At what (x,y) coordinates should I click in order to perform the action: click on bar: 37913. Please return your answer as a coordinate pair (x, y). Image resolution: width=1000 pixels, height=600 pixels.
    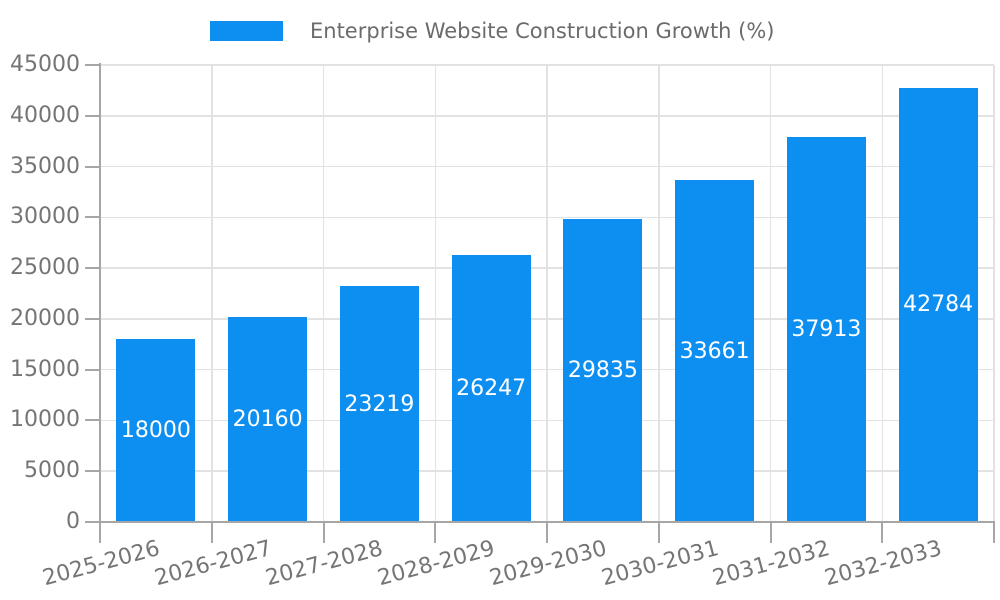
    Looking at the image, I should click on (826, 329).